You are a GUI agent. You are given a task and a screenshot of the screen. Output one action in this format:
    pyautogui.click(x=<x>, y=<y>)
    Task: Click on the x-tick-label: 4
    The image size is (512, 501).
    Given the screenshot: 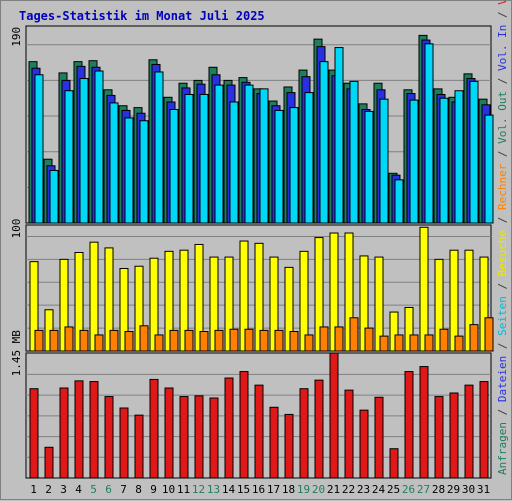 What is the action you would take?
    pyautogui.click(x=78, y=489)
    